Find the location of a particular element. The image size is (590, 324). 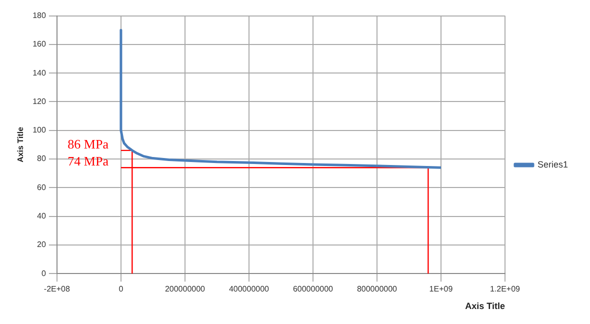

y-tick-label: 20 is located at coordinates (41, 245).